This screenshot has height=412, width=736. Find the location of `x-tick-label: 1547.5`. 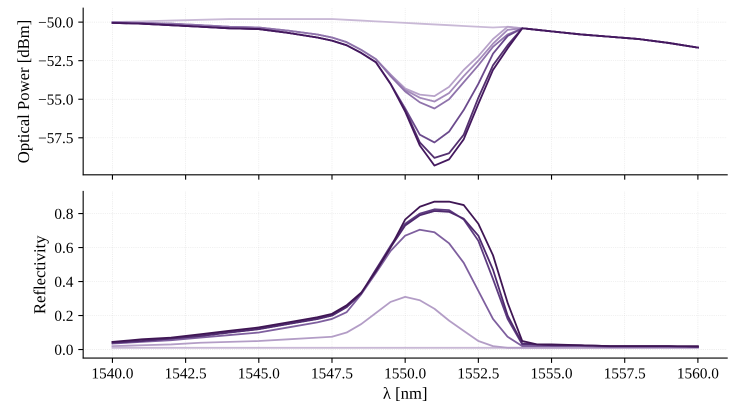

x-tick-label: 1547.5 is located at coordinates (332, 373).